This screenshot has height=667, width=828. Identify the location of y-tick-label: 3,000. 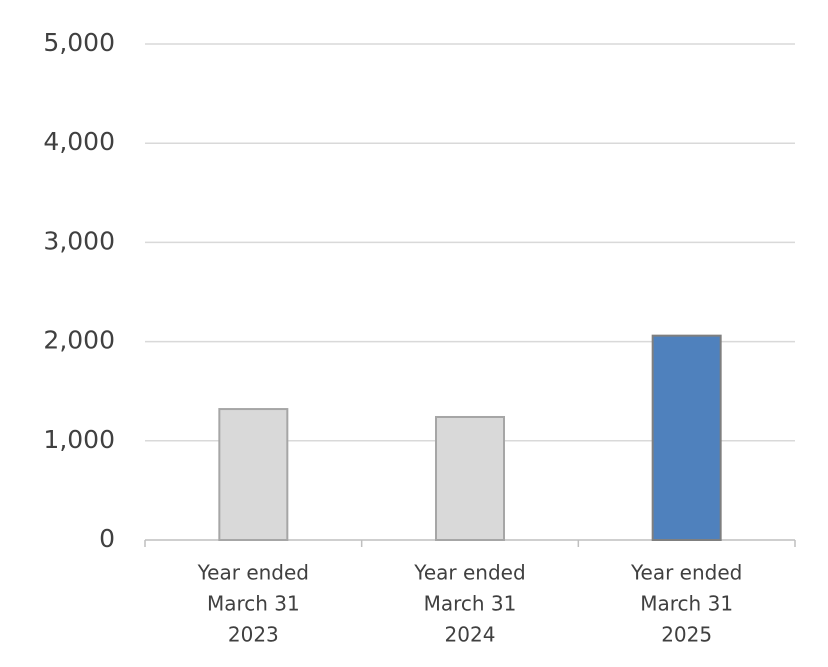
(79, 240).